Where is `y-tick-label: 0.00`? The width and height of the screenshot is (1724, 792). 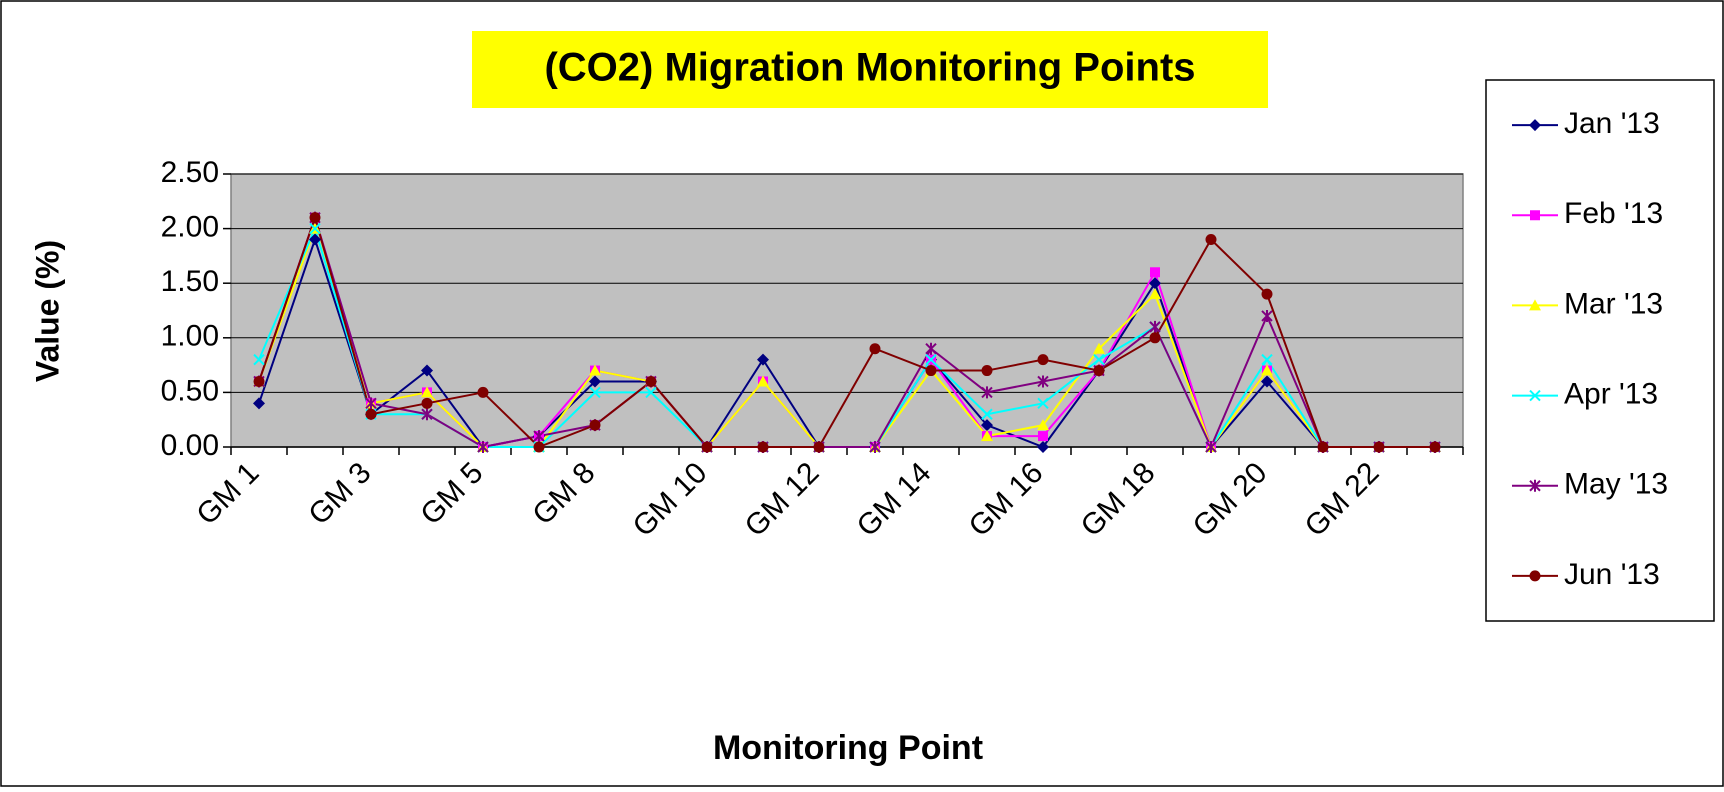 y-tick-label: 0.00 is located at coordinates (190, 445).